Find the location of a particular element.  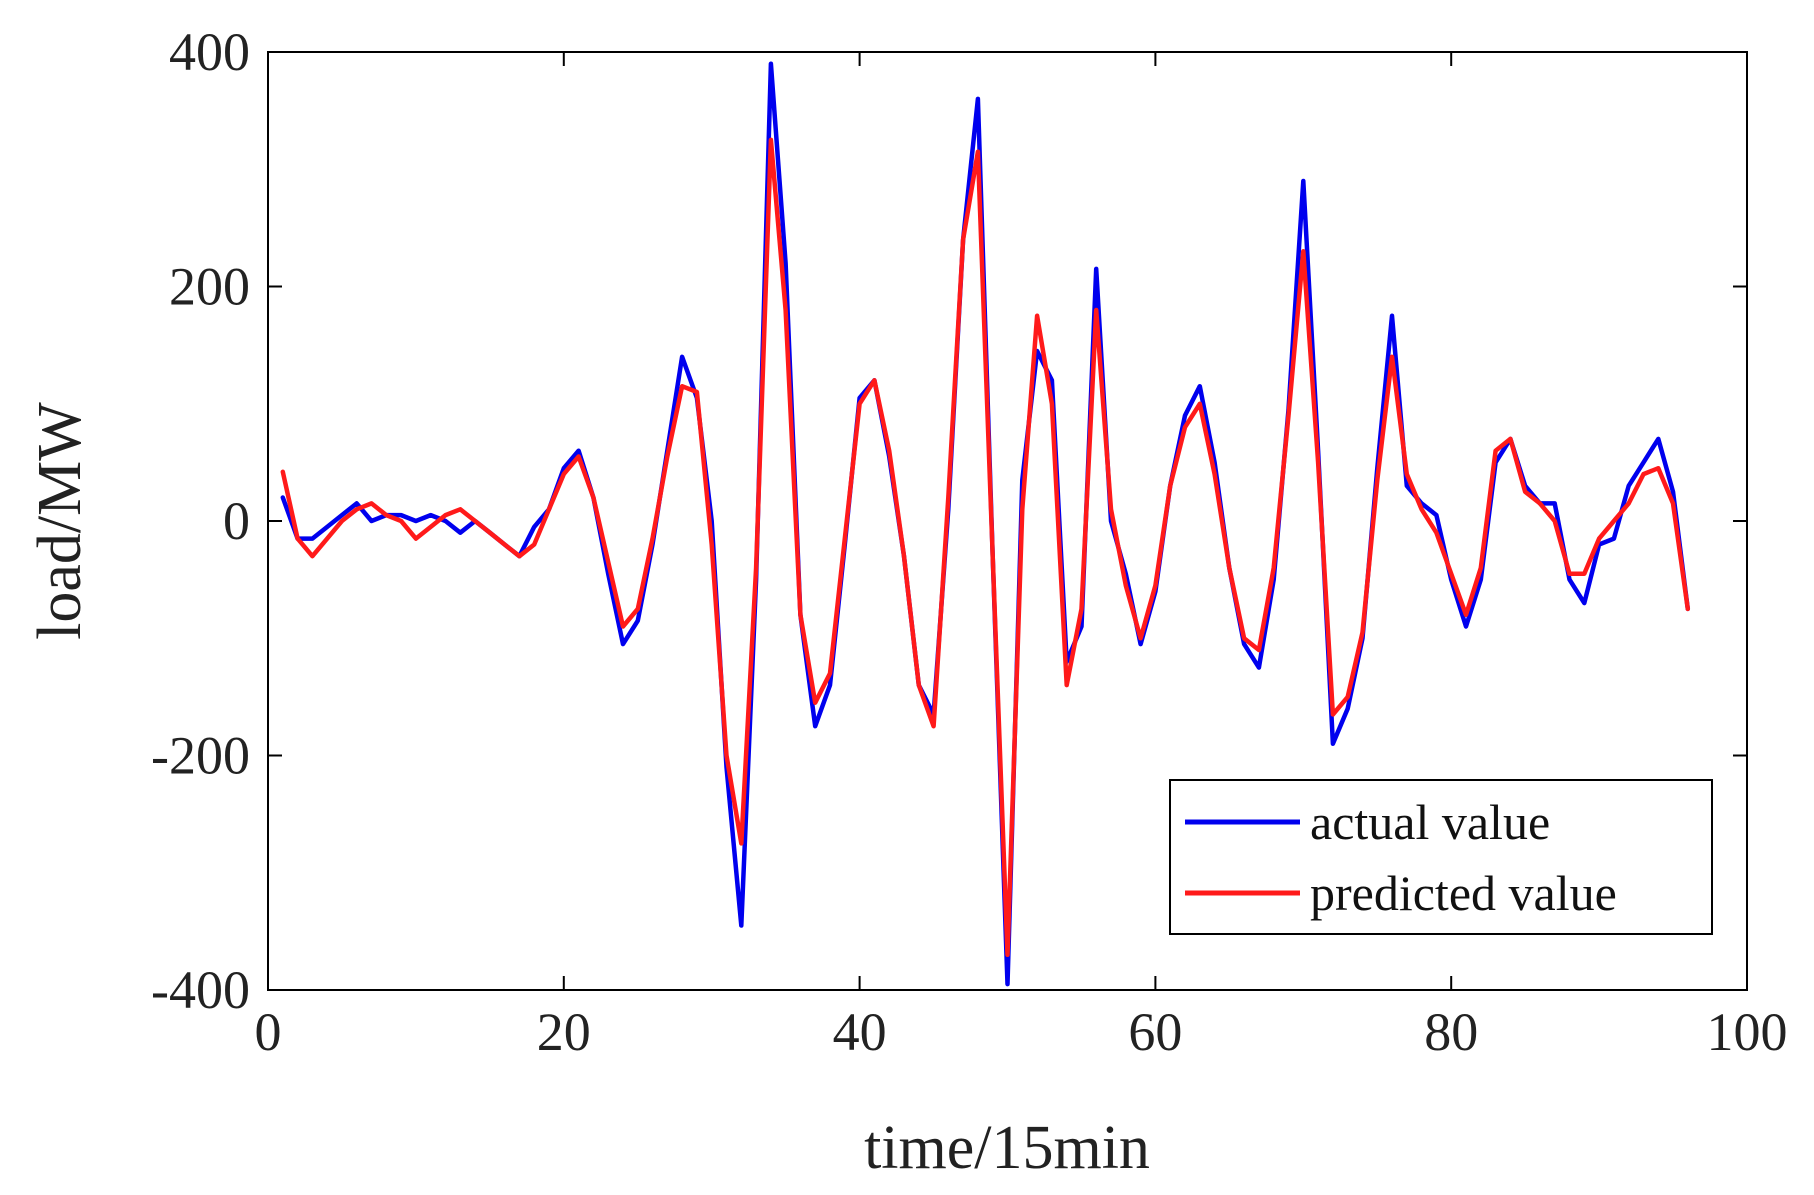

x-tick-label: 80 is located at coordinates (1451, 1032).